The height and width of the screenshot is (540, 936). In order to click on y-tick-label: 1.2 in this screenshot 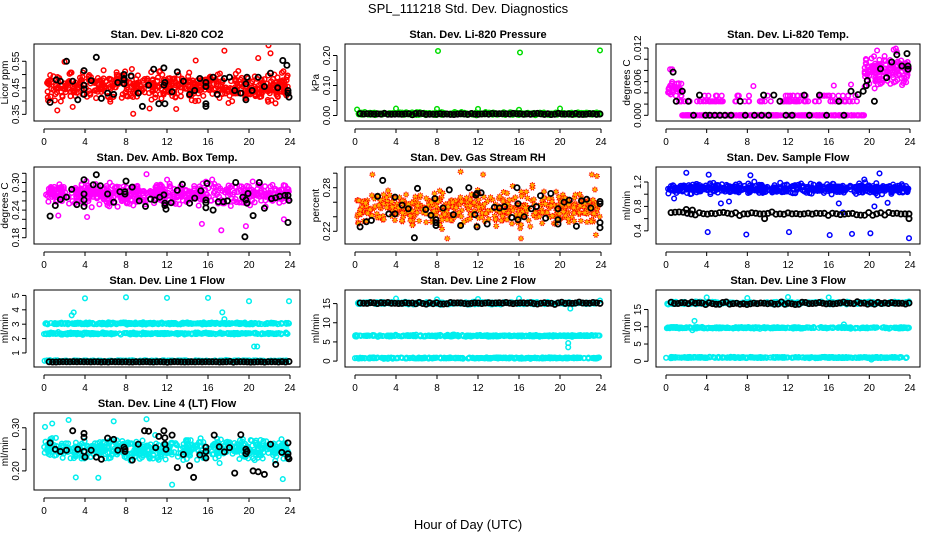, I will do `click(638, 182)`.